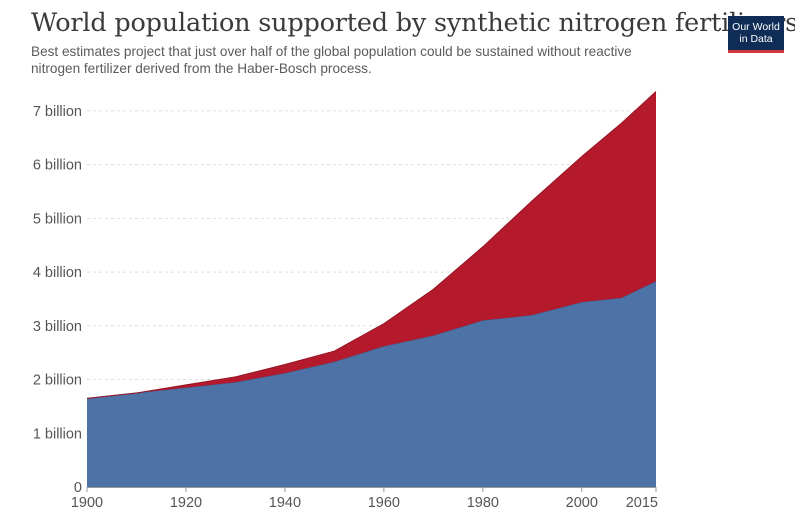  What do you see at coordinates (57, 434) in the screenshot?
I see `y-tick-label-1: 1 billion` at bounding box center [57, 434].